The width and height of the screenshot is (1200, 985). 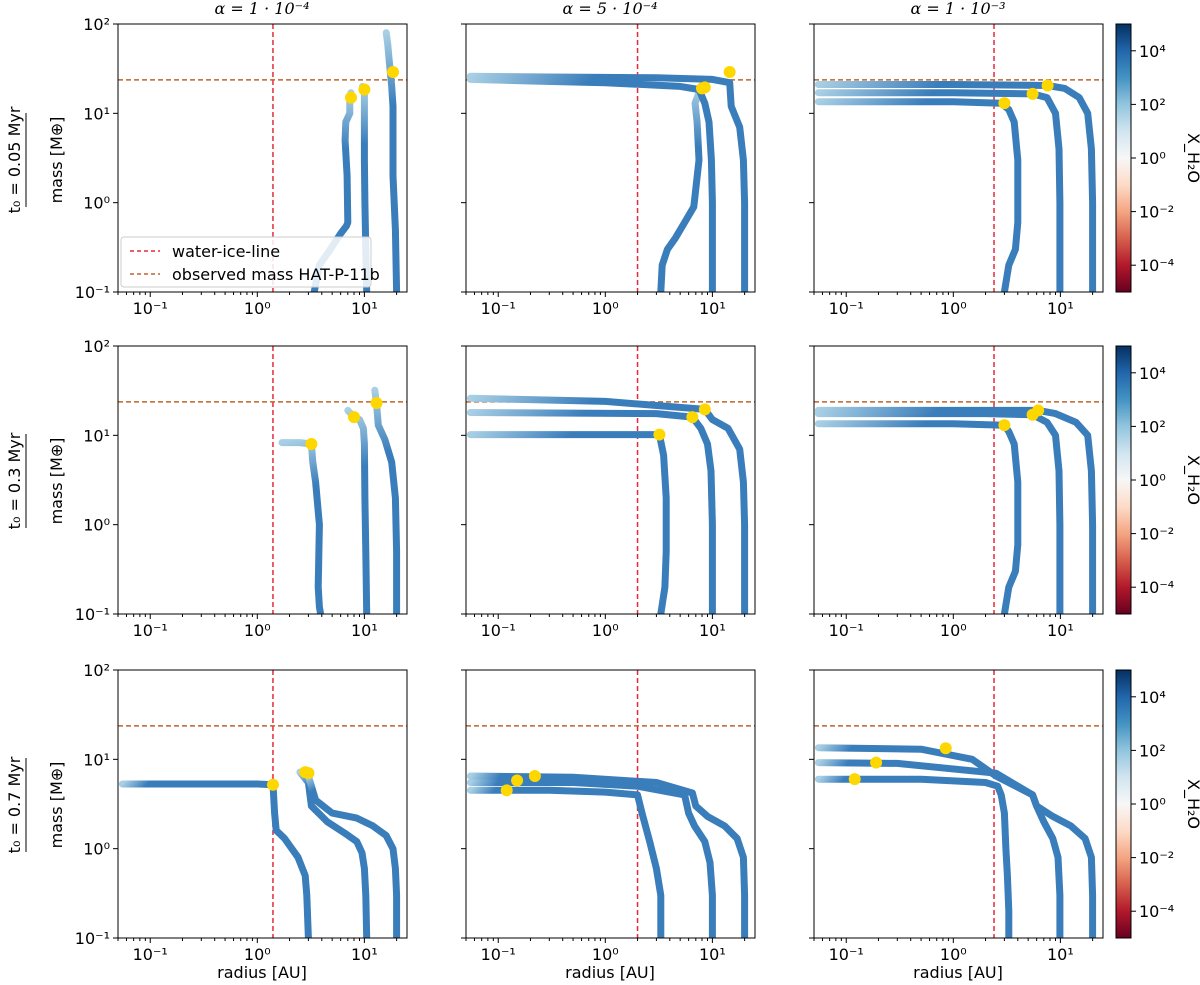 I want to click on axes-frame-r2c1, so click(x=262, y=480).